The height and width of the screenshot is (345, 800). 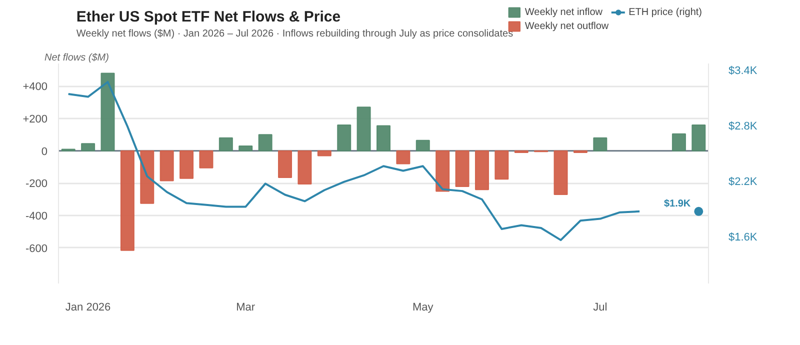 What do you see at coordinates (743, 70) in the screenshot?
I see `y2-tick-label: $3.4K` at bounding box center [743, 70].